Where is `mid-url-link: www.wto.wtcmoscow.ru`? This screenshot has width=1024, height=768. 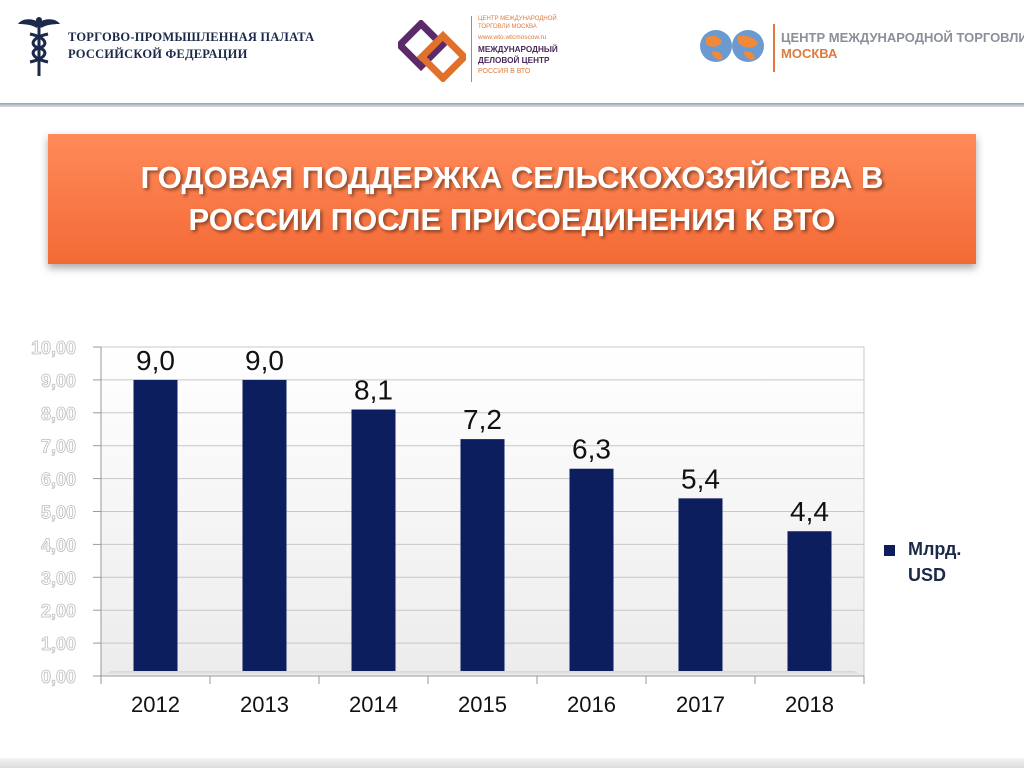
mid-url-link: www.wto.wtcmoscow.ru is located at coordinates (512, 37).